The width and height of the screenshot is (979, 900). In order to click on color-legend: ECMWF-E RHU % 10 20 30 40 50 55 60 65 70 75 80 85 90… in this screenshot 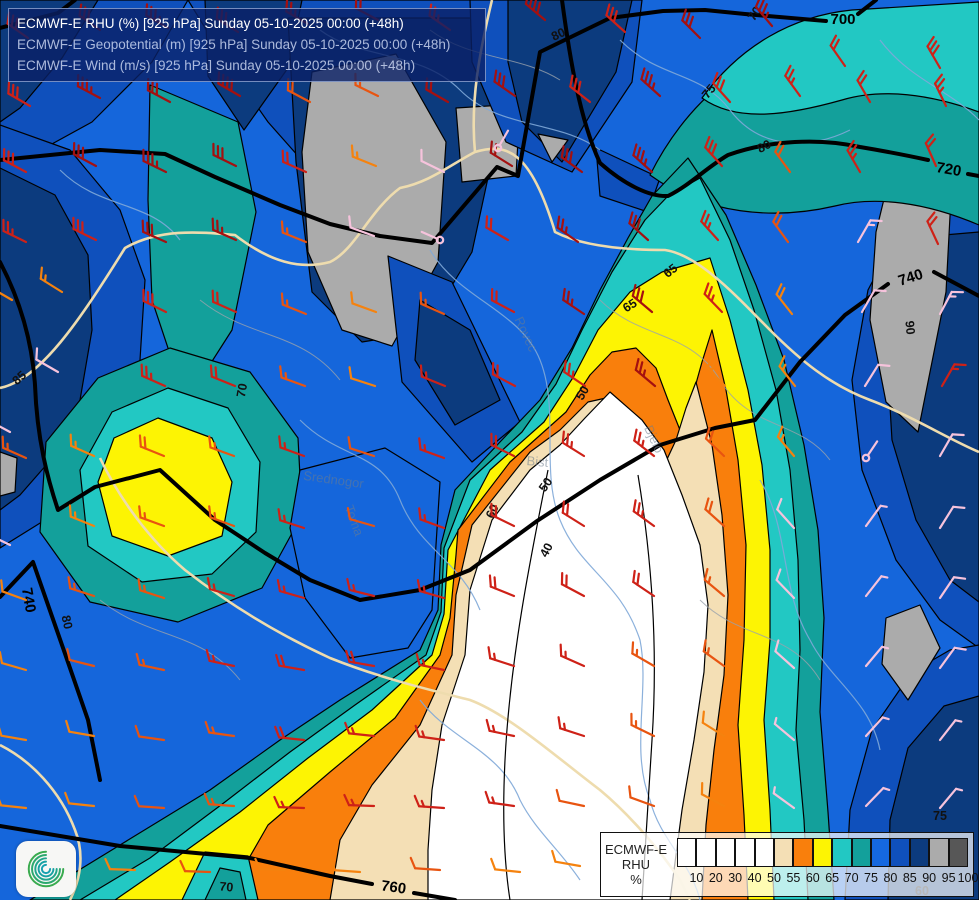, I will do `click(789, 864)`.